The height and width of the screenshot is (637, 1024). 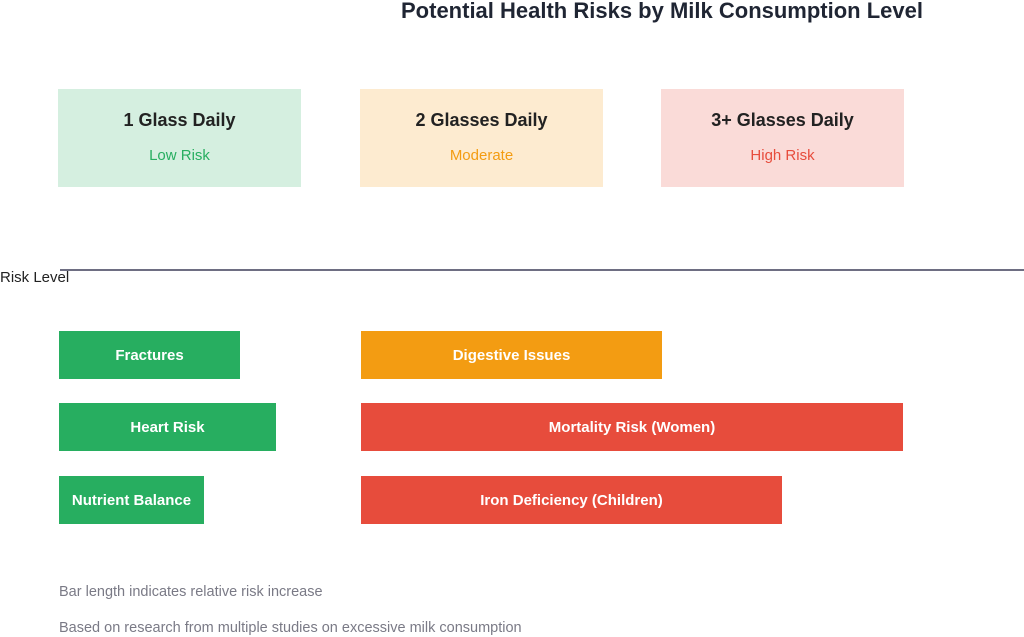 What do you see at coordinates (542, 270) in the screenshot?
I see `axis-line` at bounding box center [542, 270].